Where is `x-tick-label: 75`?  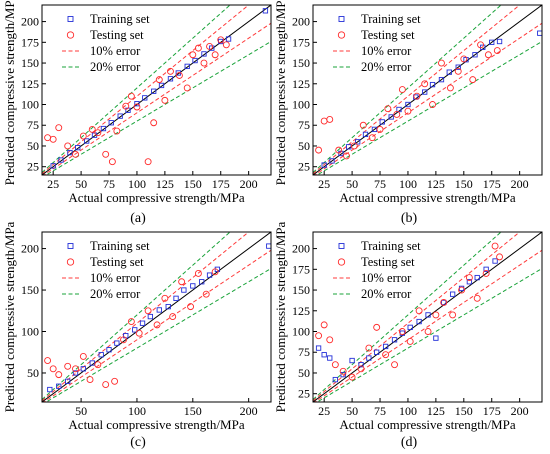
x-tick-label: 75 is located at coordinates (380, 411).